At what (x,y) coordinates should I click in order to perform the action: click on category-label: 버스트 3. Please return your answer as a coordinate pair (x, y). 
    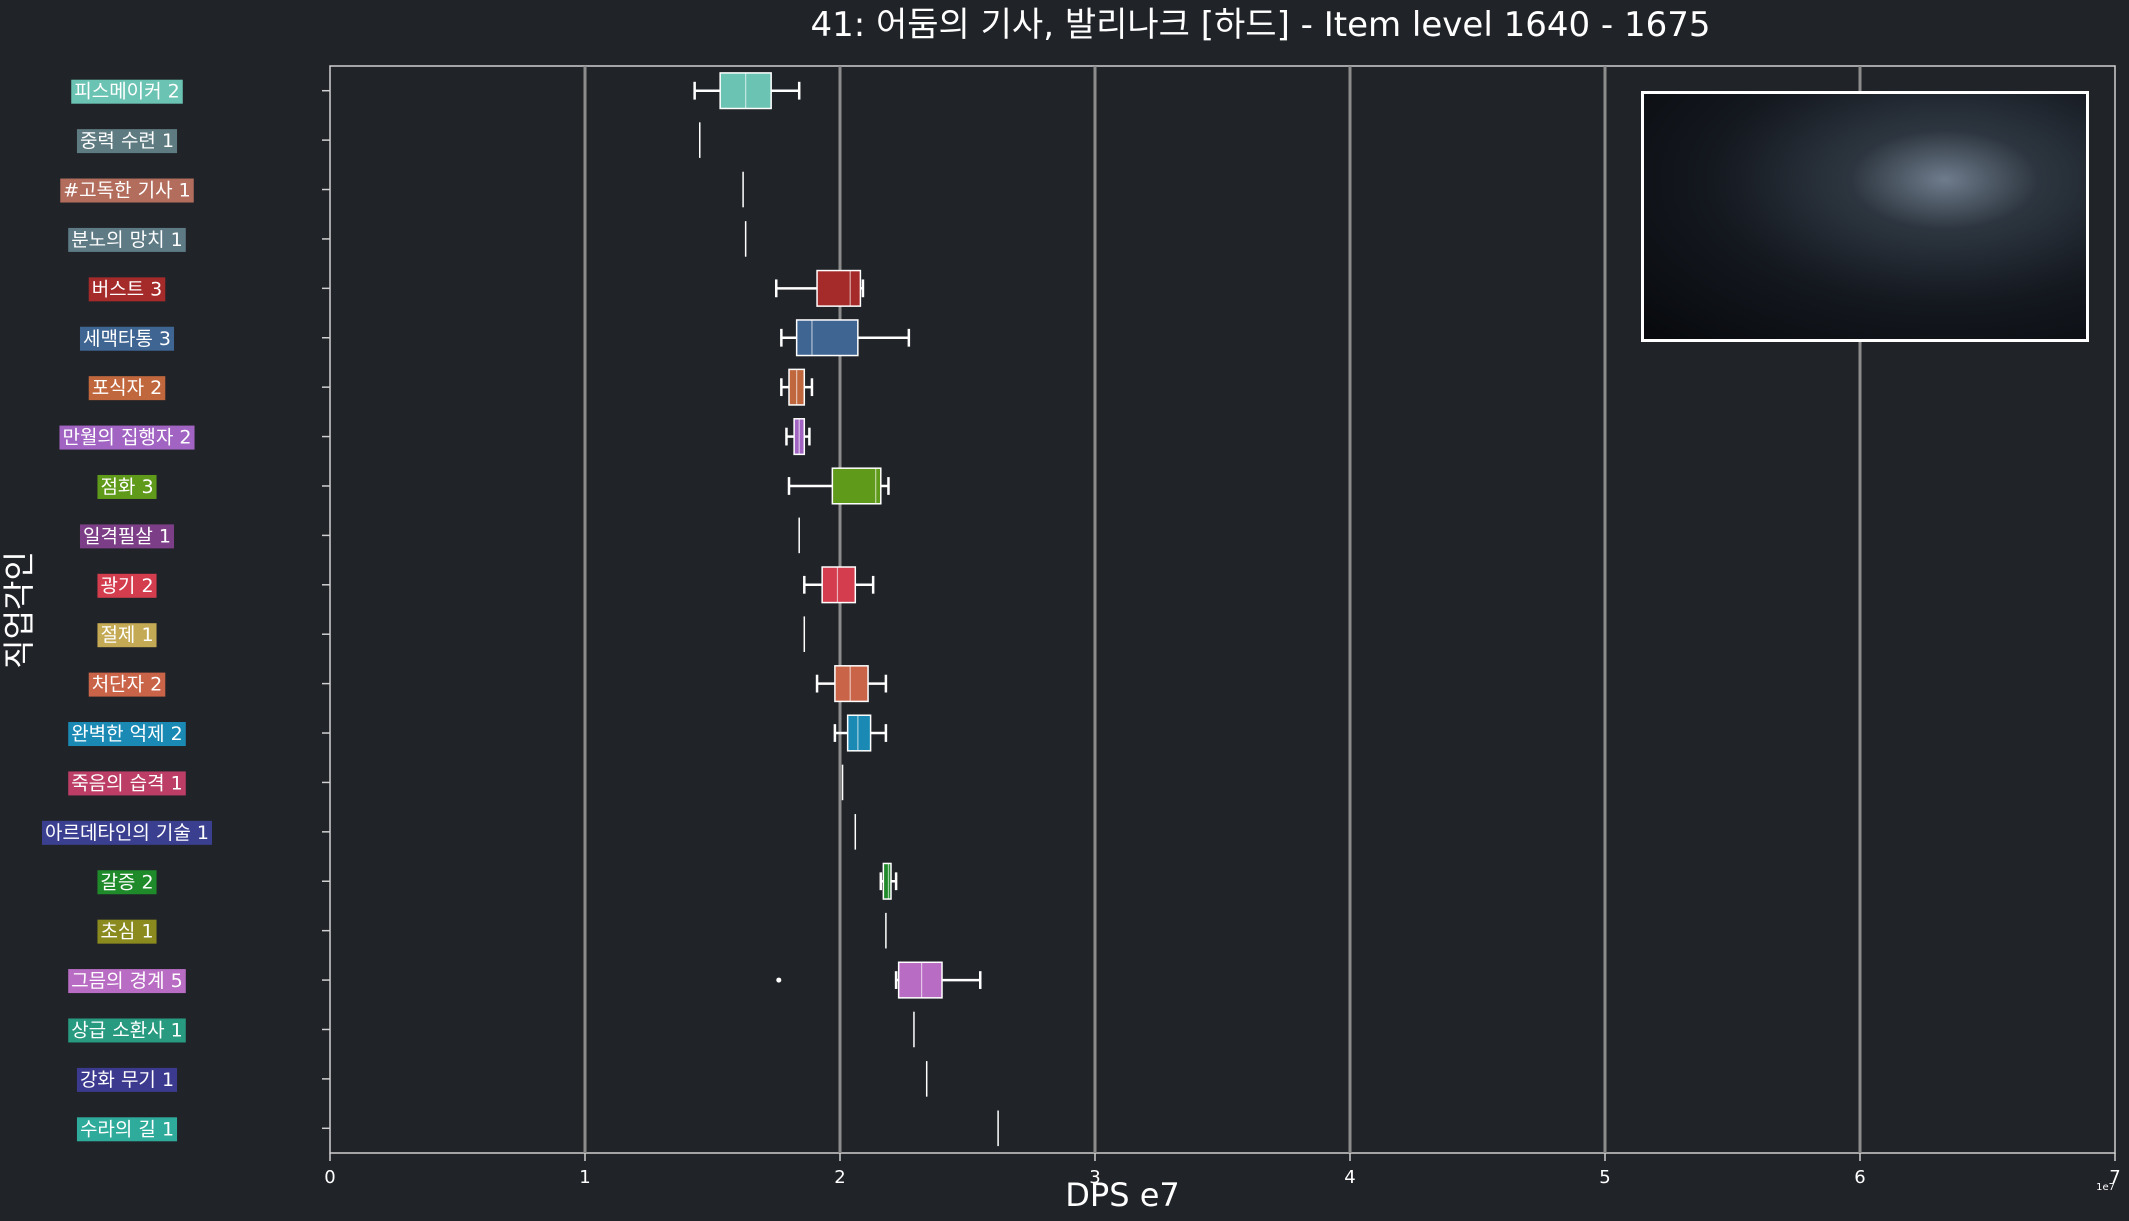
    Looking at the image, I should click on (127, 289).